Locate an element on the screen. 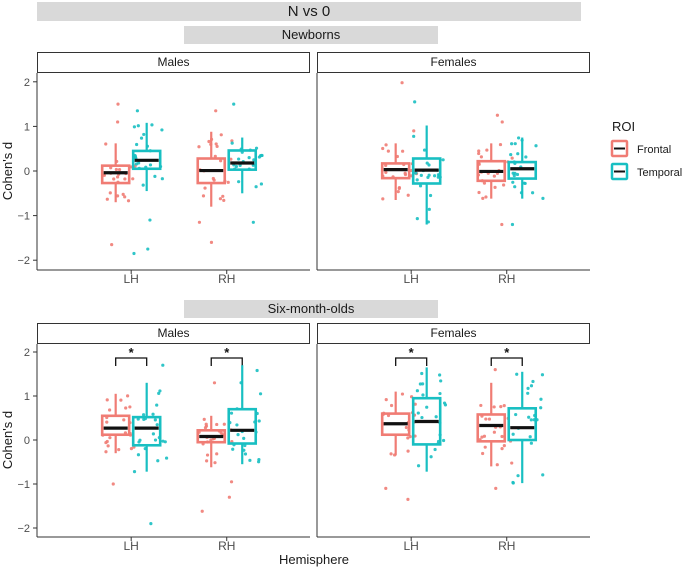  sig-bracket-six-month-olds-males-lh is located at coordinates (131, 361).